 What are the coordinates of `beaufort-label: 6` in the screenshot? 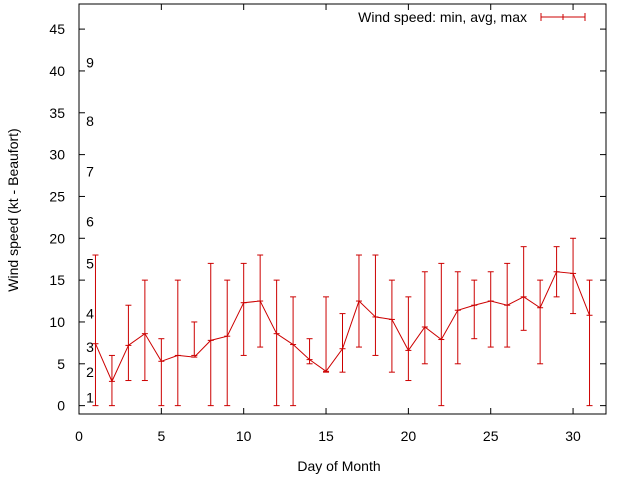 It's located at (90, 222).